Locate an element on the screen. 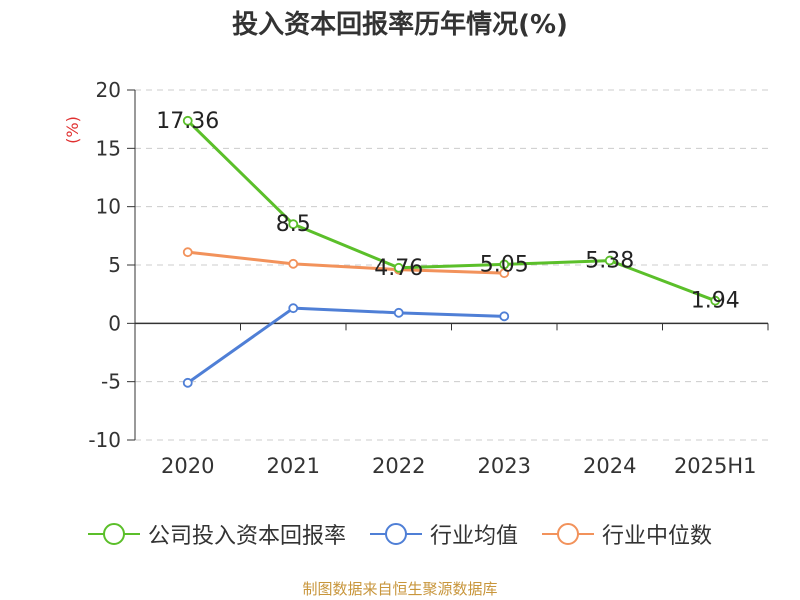 This screenshot has width=800, height=600. legend-label: 行业均值 is located at coordinates (473, 536).